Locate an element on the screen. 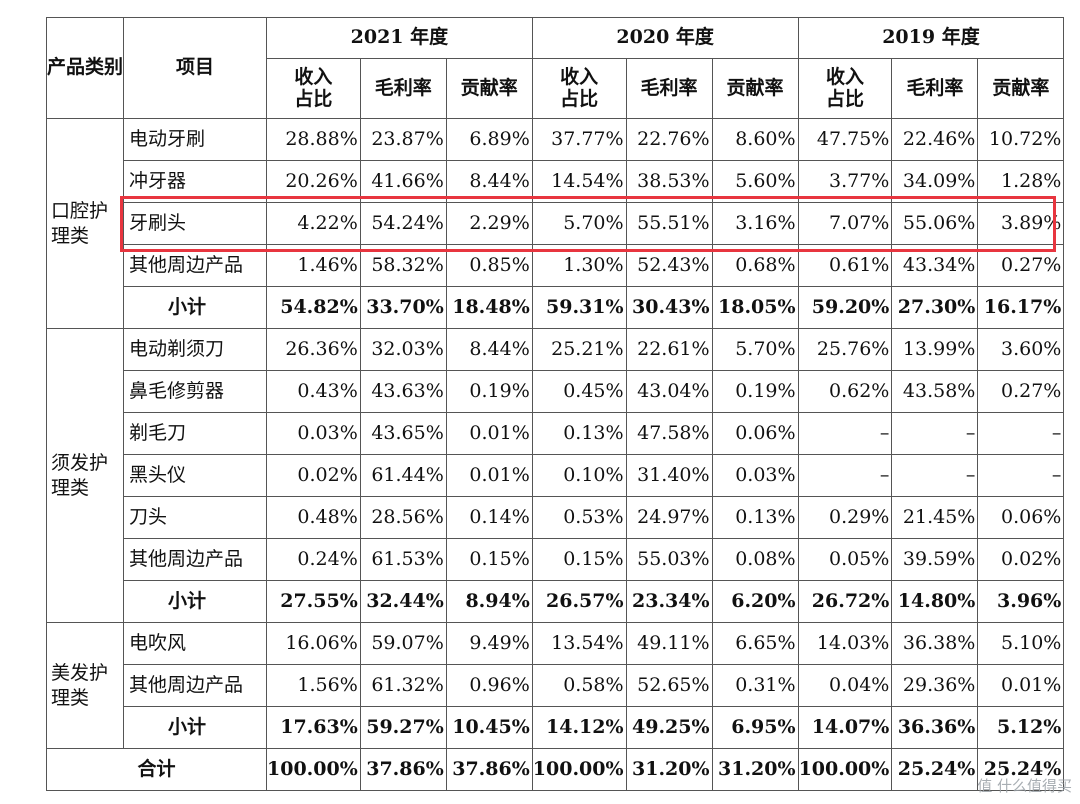 The width and height of the screenshot is (1080, 804). value-cell: 28.88% is located at coordinates (313, 139).